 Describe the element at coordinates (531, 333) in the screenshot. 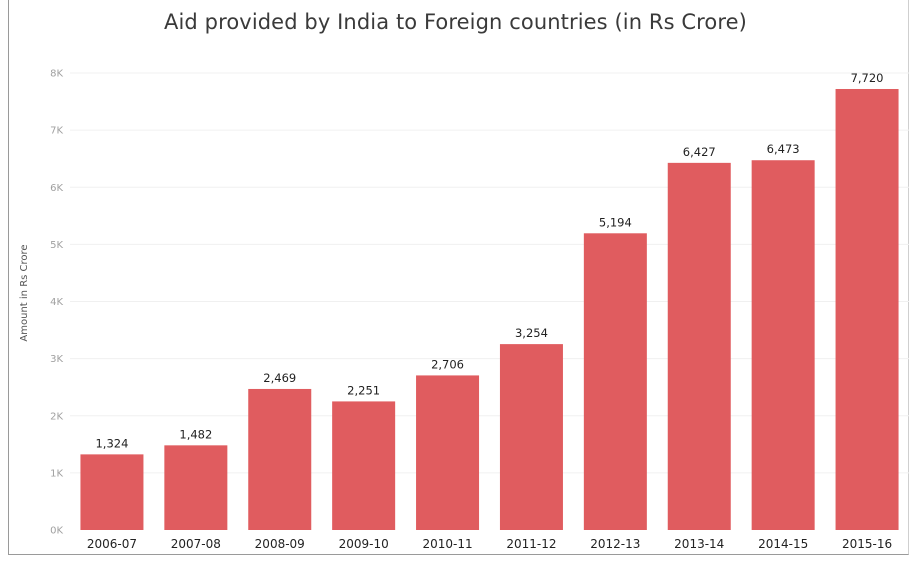

I see `data-label: 3,254` at that location.